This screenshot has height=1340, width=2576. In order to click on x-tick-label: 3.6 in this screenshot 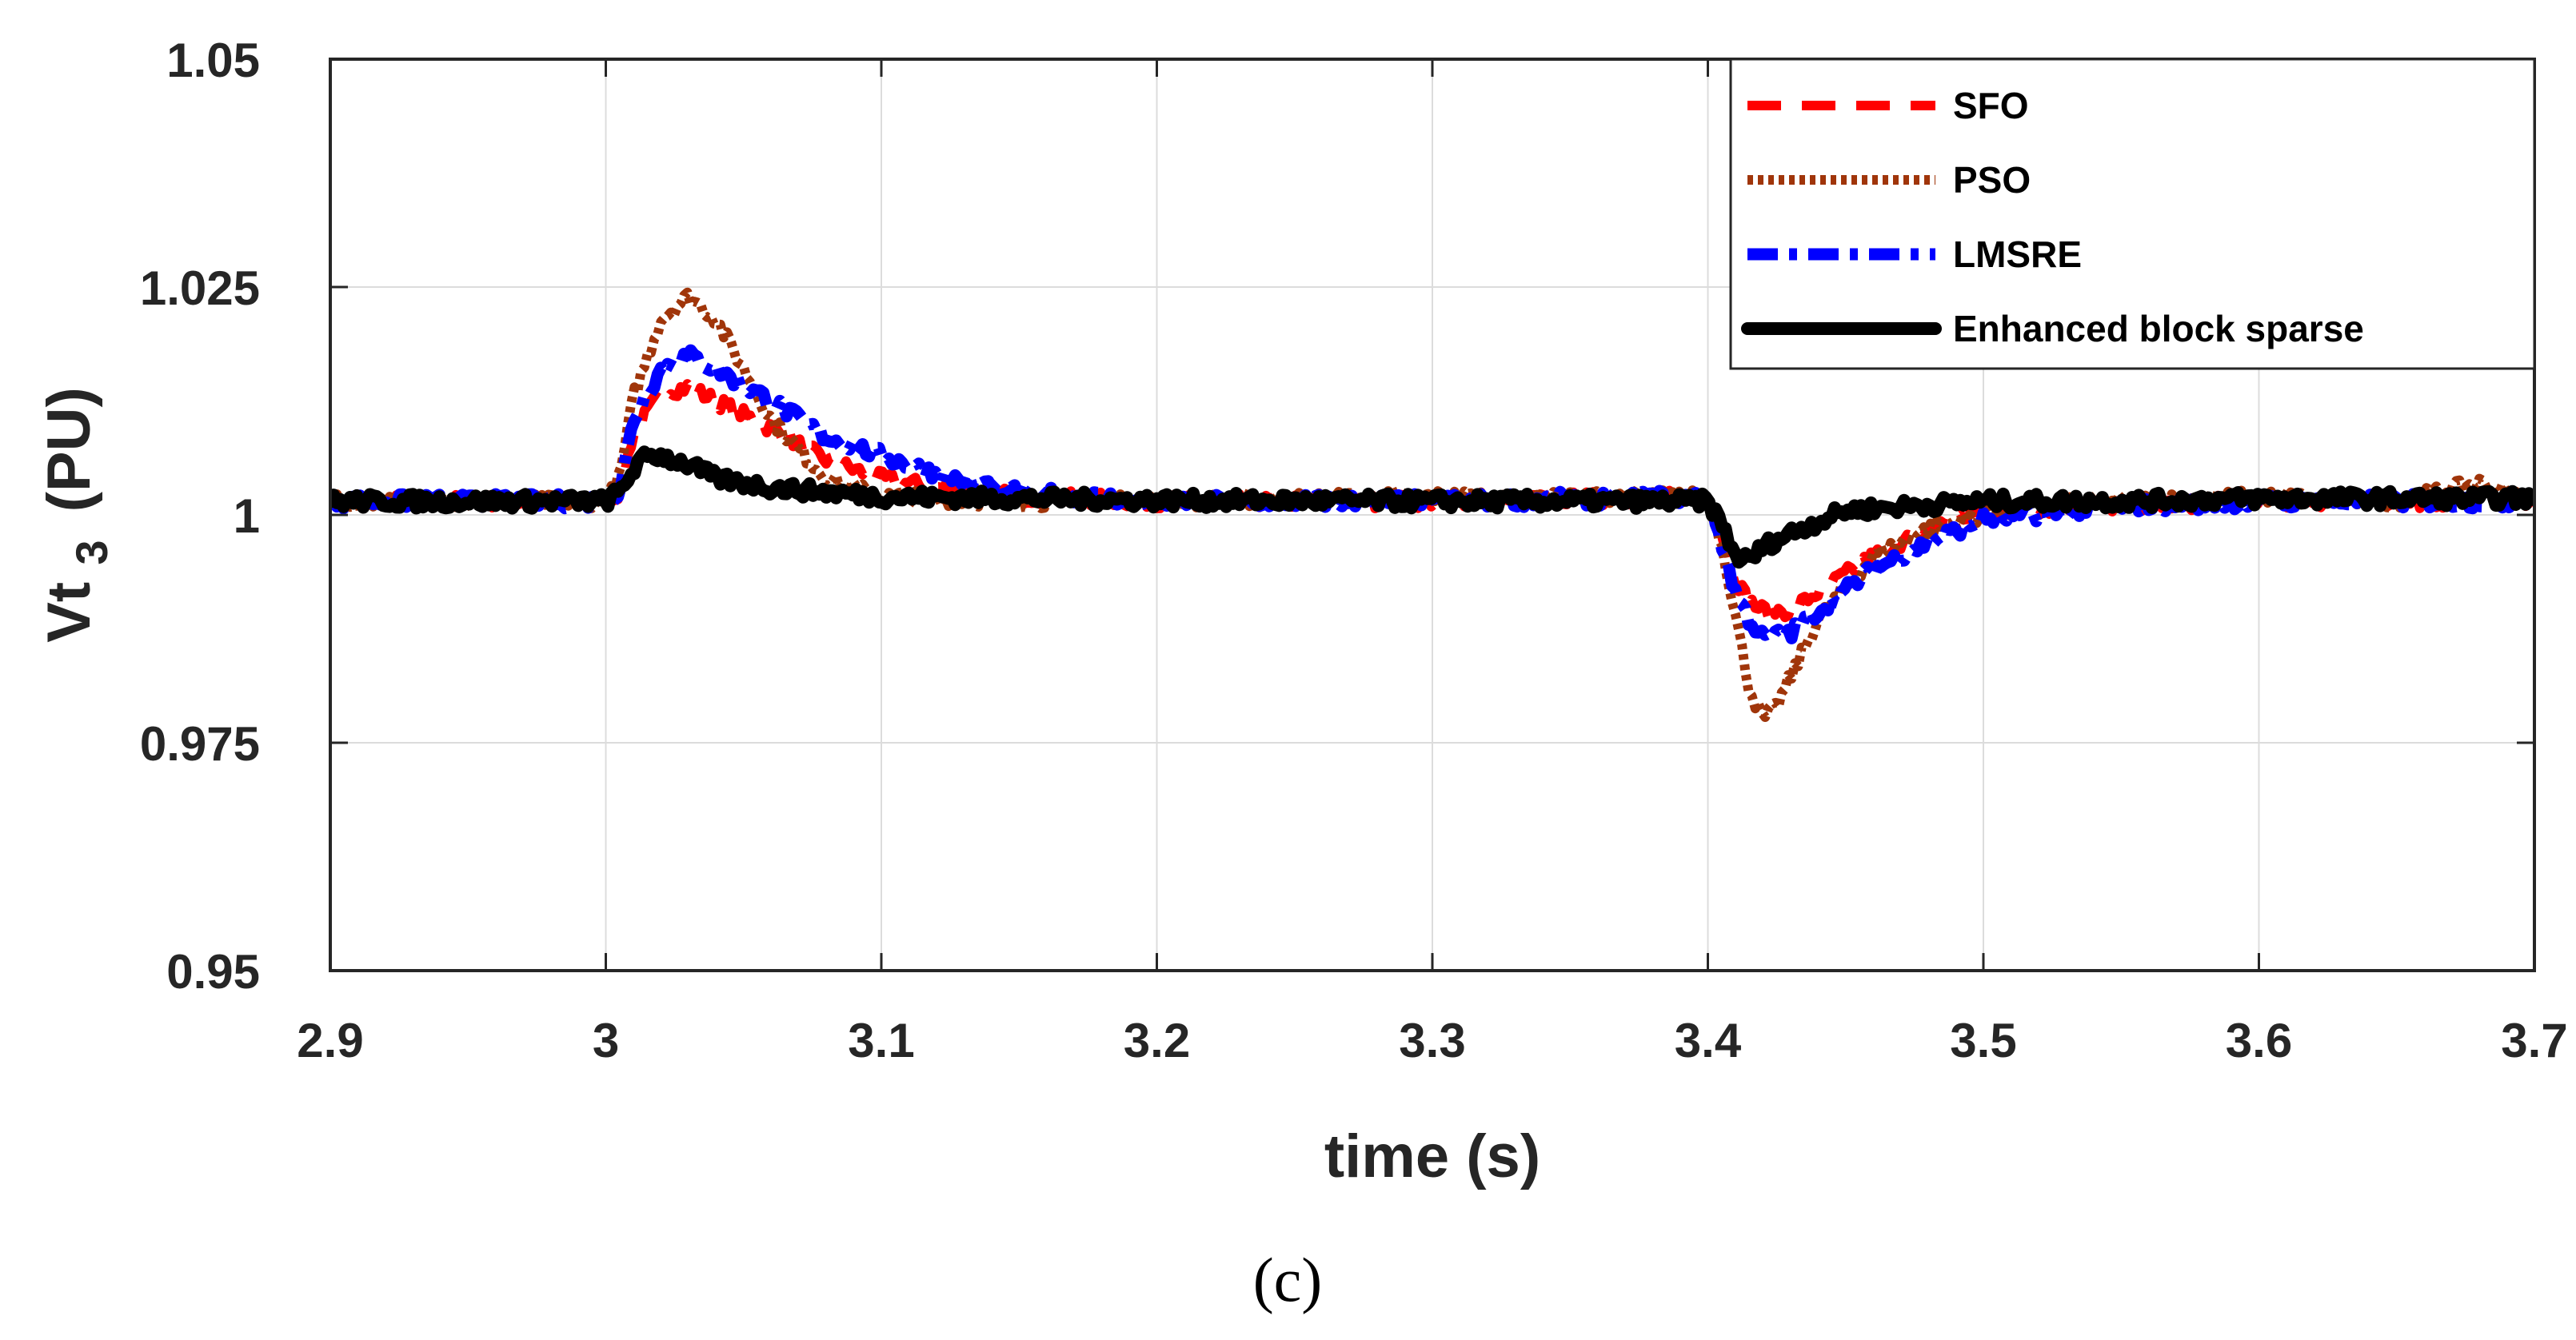, I will do `click(2259, 1040)`.